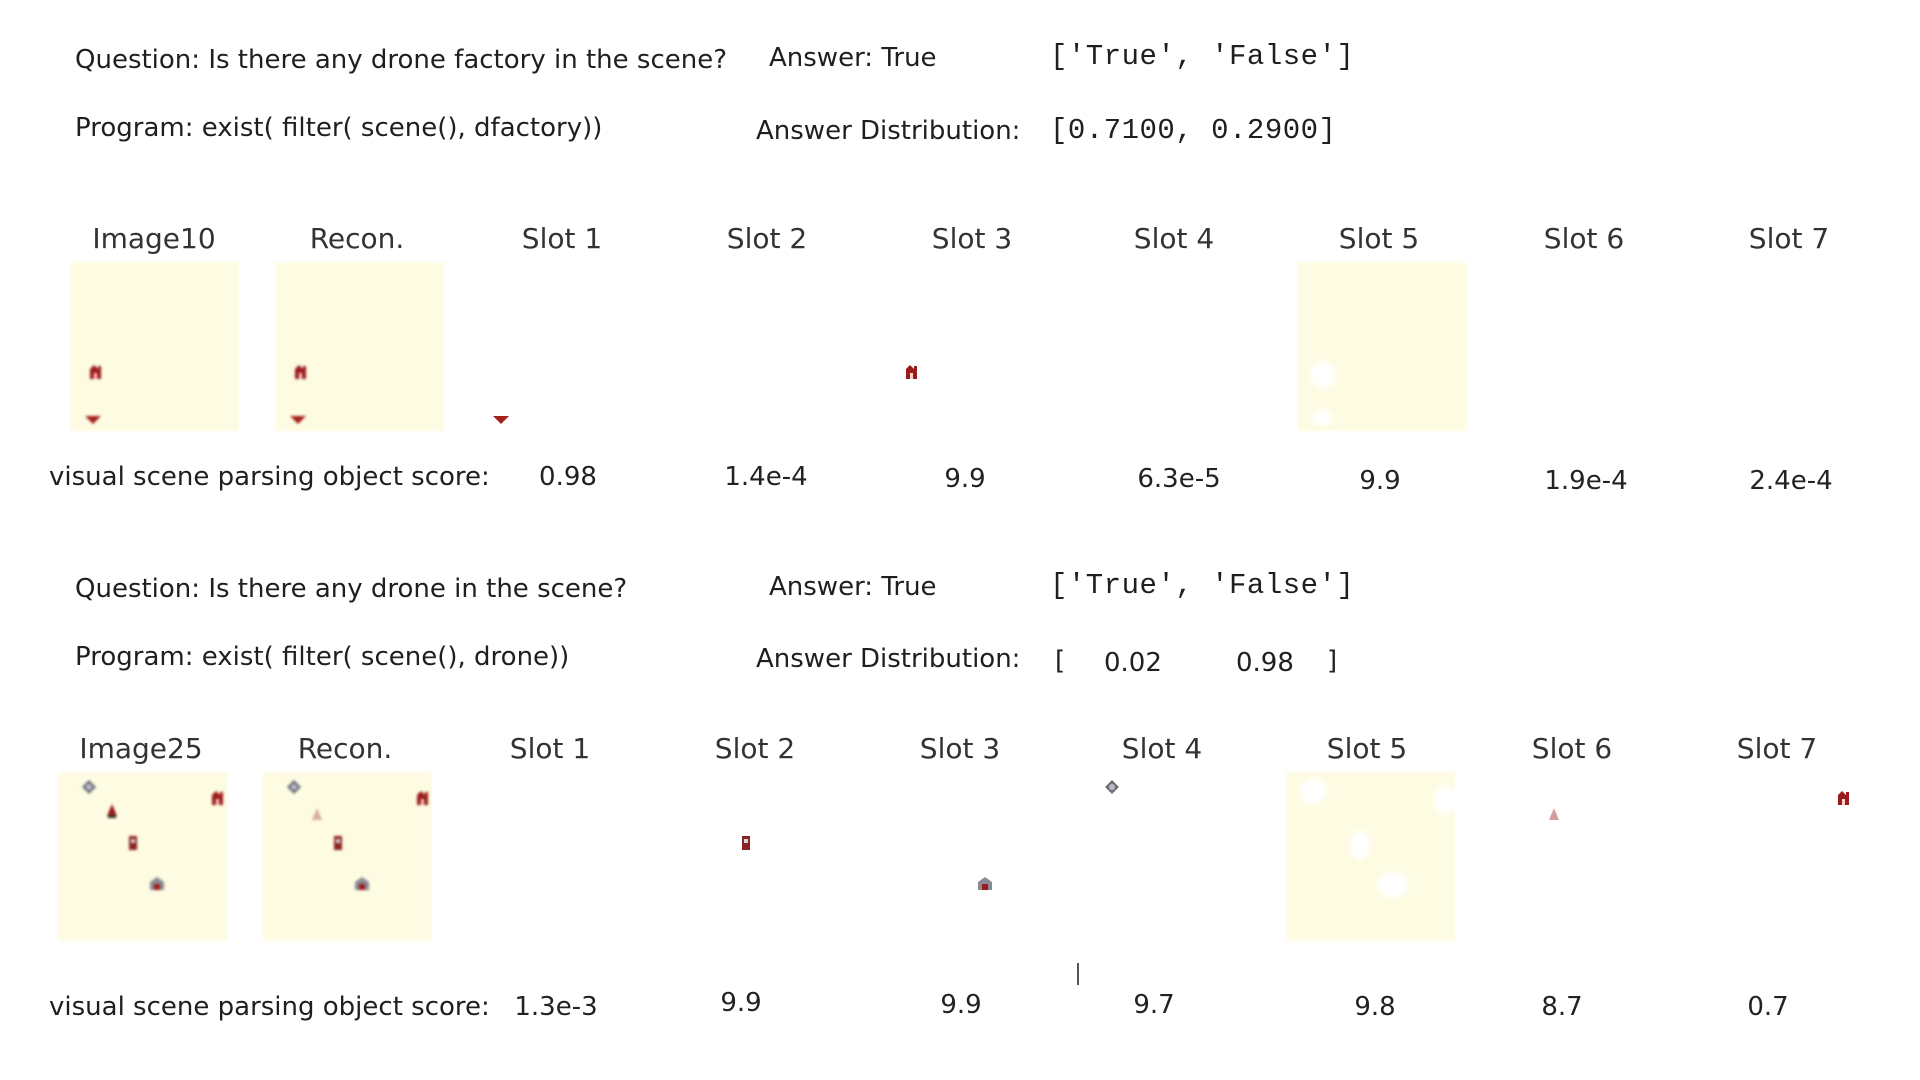 Image resolution: width=1920 pixels, height=1080 pixels. Describe the element at coordinates (1179, 479) in the screenshot. I see `slot-score: 6.3e-5` at that location.